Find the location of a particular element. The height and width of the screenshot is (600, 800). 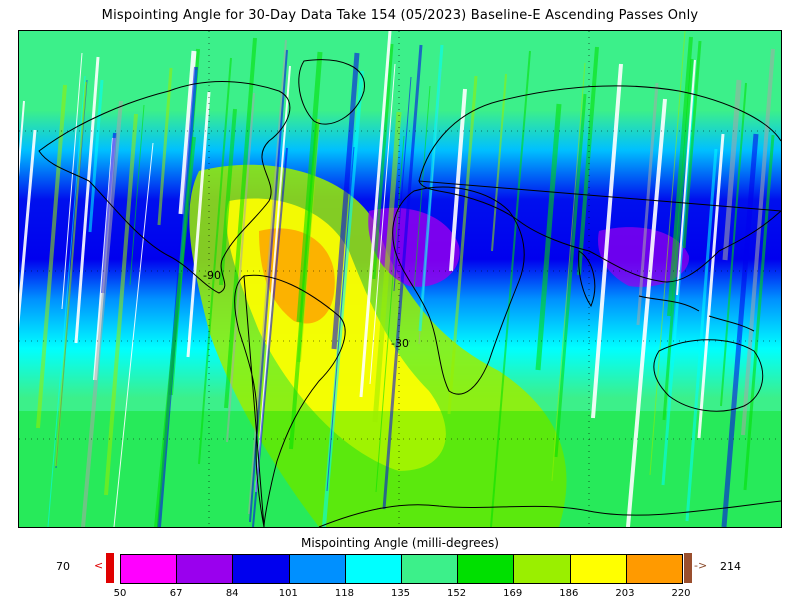

coast-north-america is located at coordinates (164, 187).